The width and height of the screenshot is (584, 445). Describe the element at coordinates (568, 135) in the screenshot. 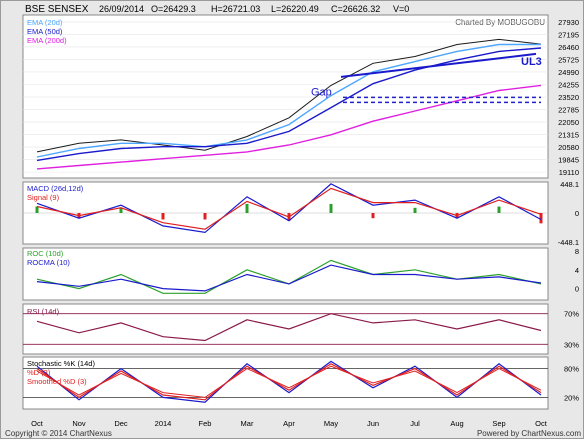

I see `price-y-tick: 21315` at that location.